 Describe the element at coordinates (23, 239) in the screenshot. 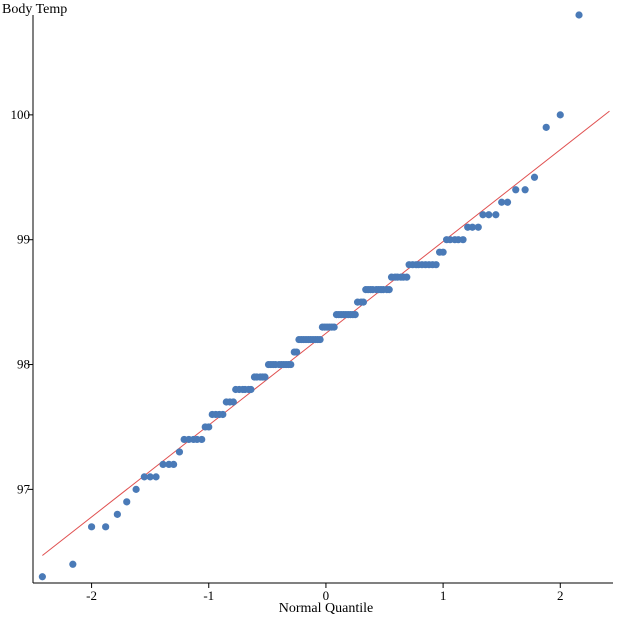

I see `y-tick-label: 99` at that location.